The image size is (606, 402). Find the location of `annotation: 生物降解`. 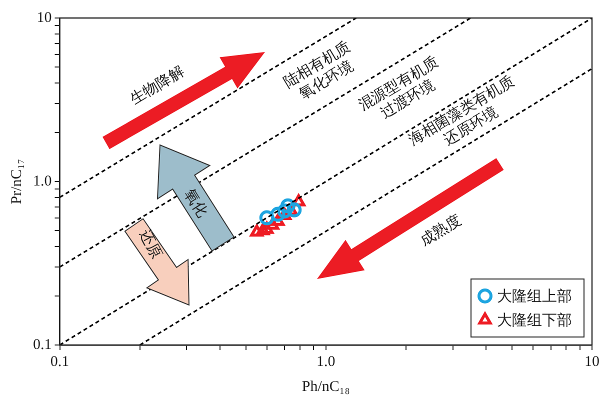

annotation: 生物降解 is located at coordinates (157, 85).